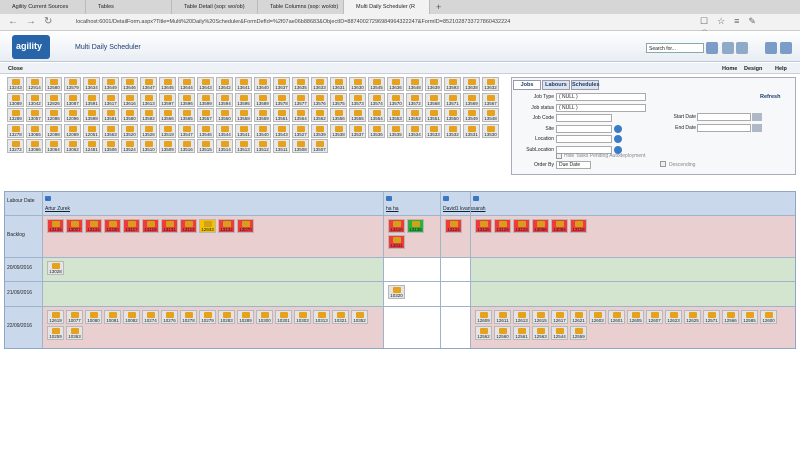  Describe the element at coordinates (673, 320) in the screenshot. I see `job-number: 12623` at that location.